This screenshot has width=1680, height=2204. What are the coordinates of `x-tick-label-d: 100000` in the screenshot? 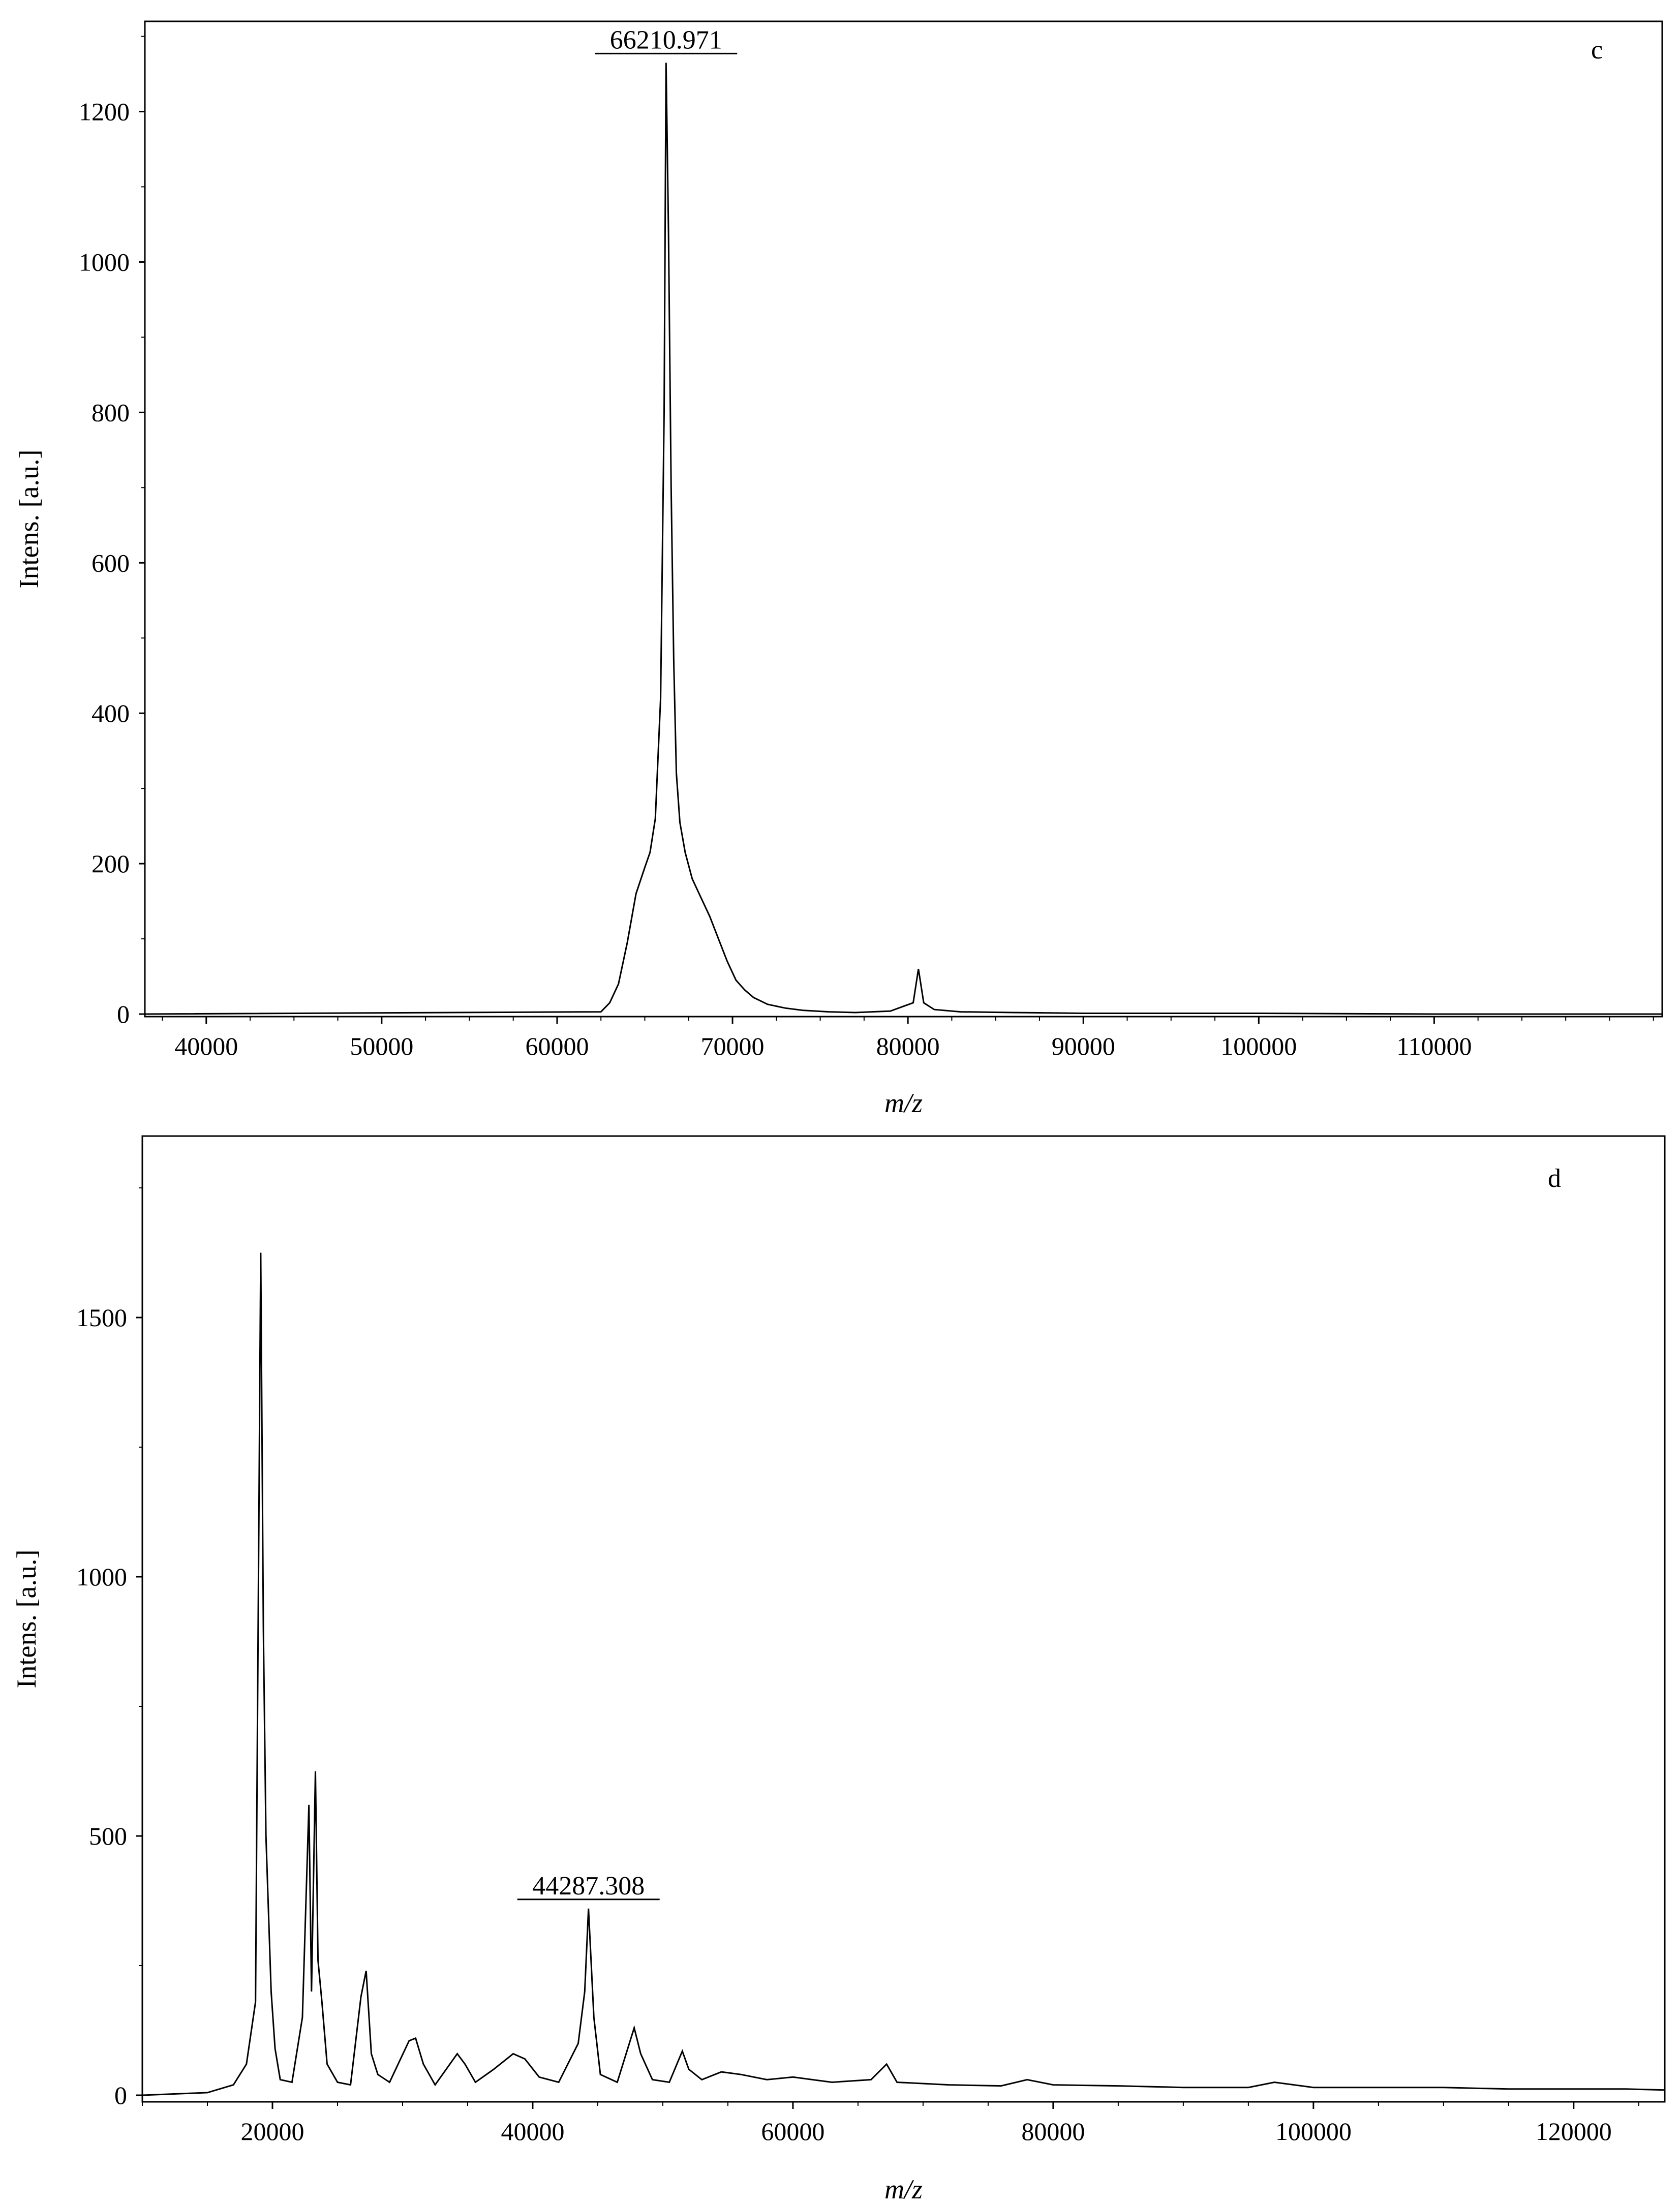 It's located at (1313, 2132).